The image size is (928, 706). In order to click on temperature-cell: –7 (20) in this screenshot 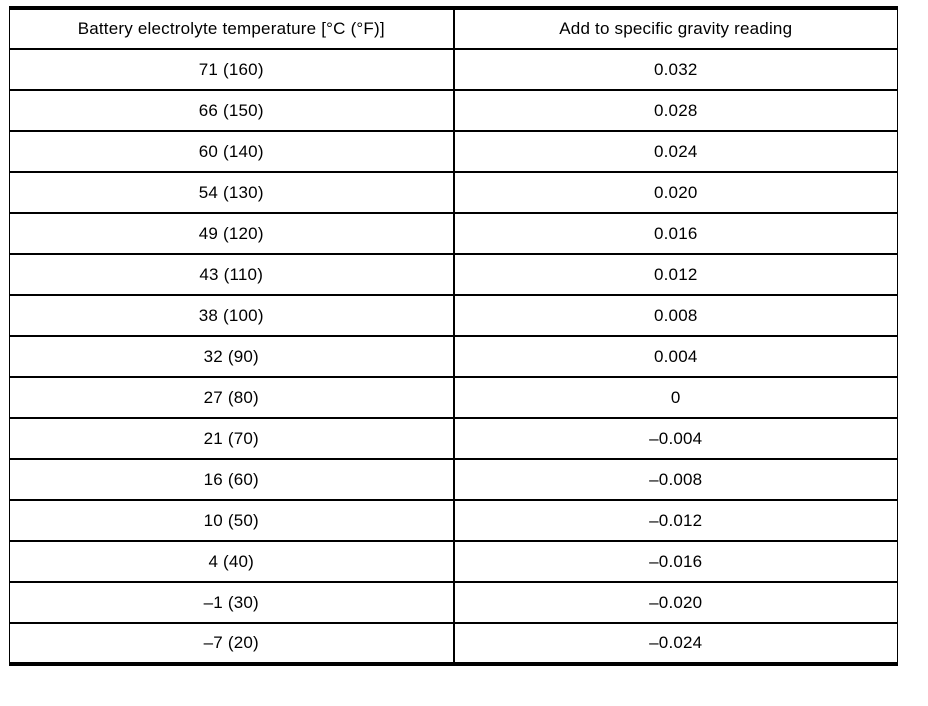, I will do `click(232, 643)`.